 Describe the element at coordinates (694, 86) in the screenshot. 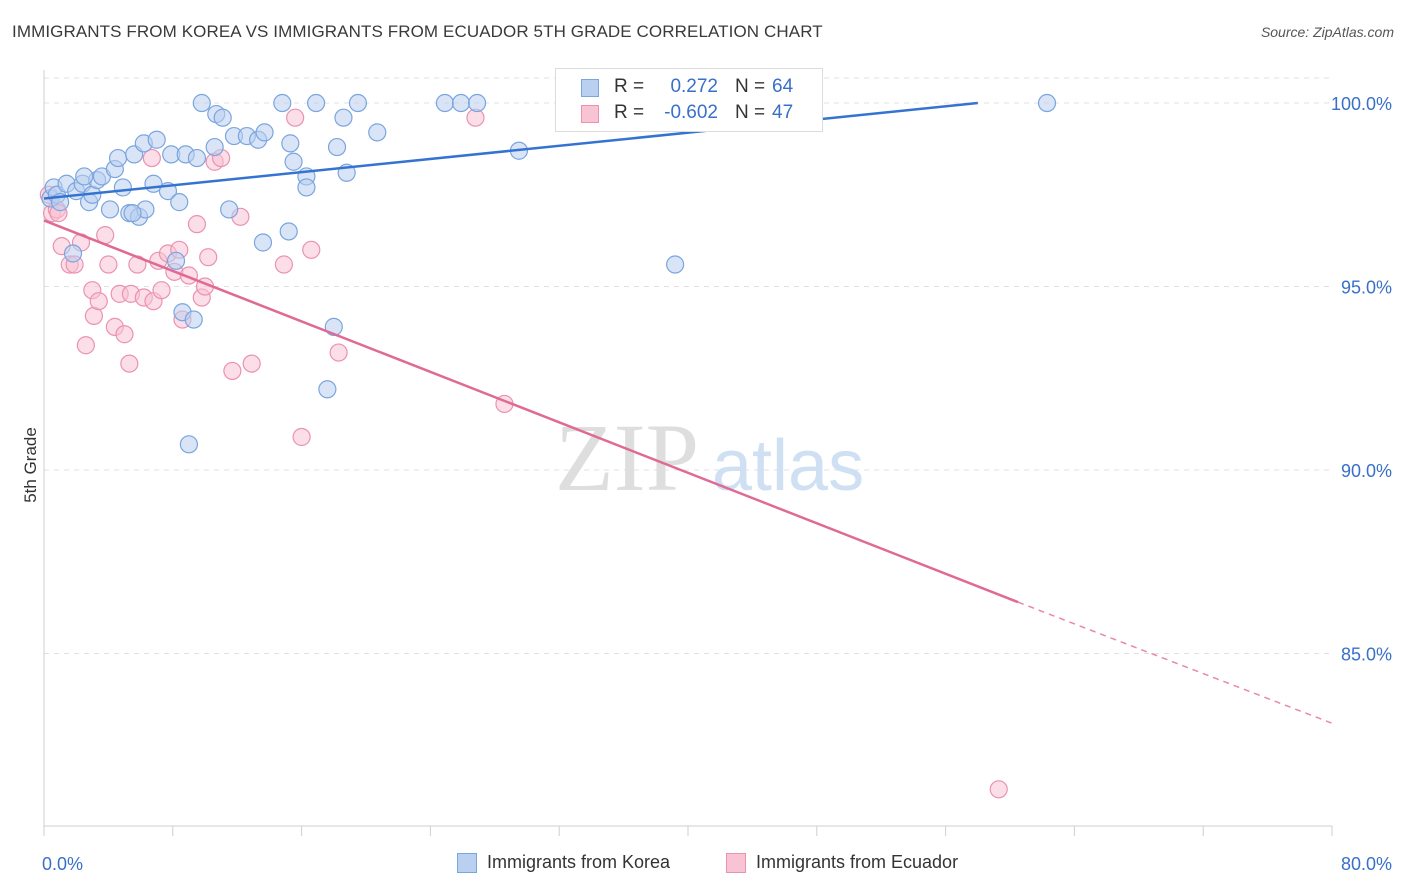

I see `korea-r-value: 0.272` at that location.